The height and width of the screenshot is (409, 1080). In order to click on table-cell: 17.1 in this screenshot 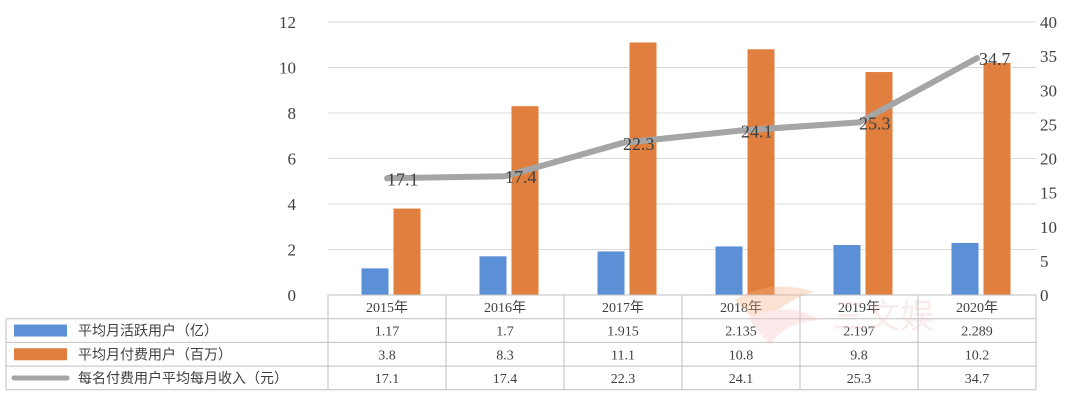, I will do `click(387, 379)`.